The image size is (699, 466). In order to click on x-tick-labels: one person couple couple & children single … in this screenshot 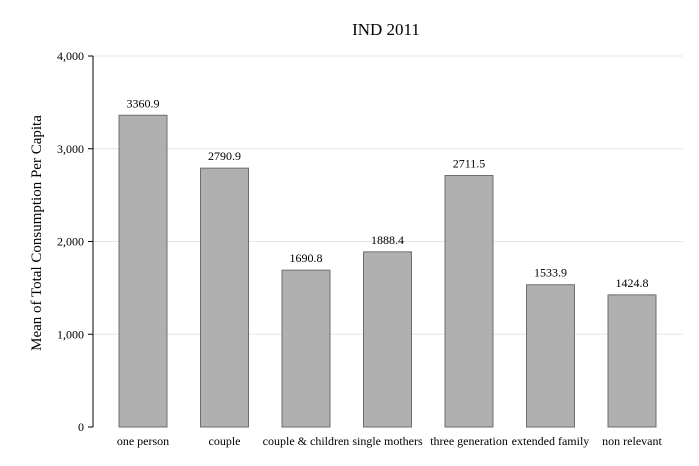, I will do `click(390, 441)`.